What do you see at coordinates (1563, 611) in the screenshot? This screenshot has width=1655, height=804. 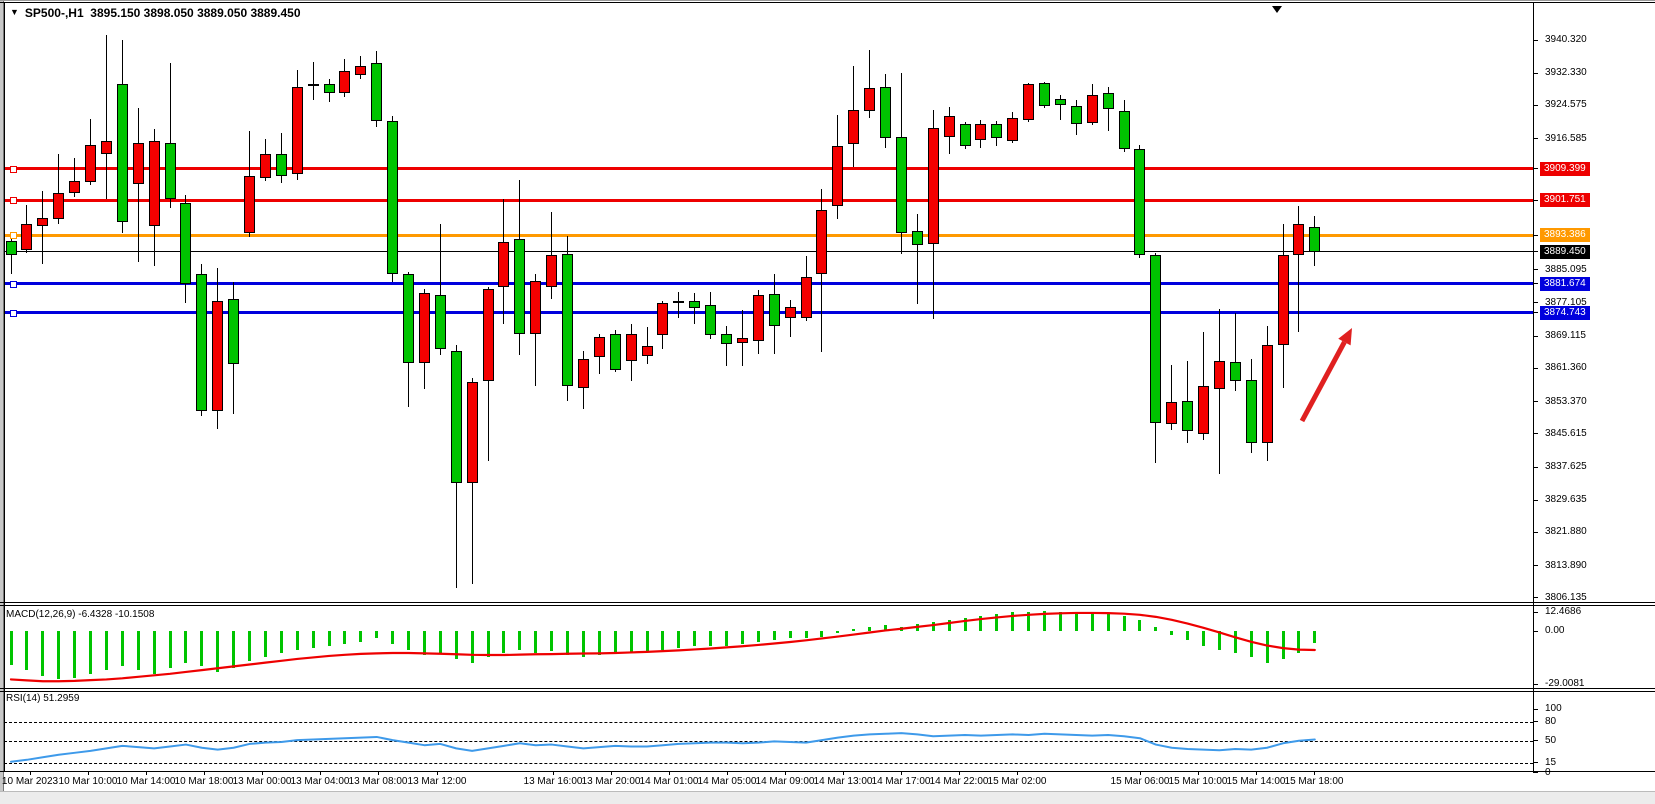 I see `macd-tick-label: 12.4686` at bounding box center [1563, 611].